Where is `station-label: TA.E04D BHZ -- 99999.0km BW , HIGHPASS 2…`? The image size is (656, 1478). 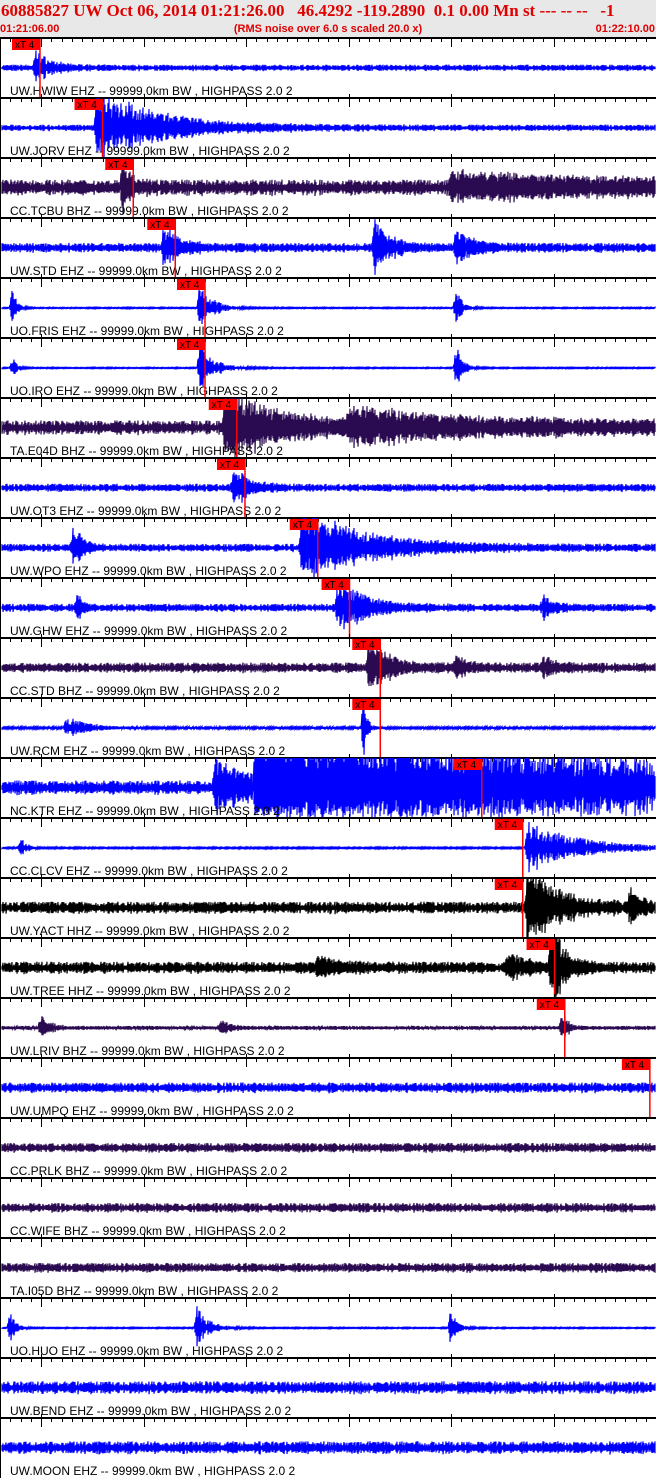
station-label: TA.E04D BHZ -- 99999.0km BW , HIGHPASS 2… is located at coordinates (146, 451).